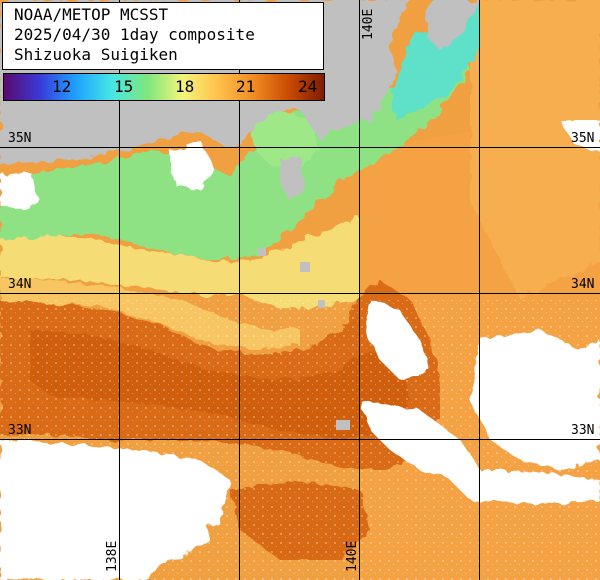 This screenshot has height=580, width=600. I want to click on land-izu-islands, so click(304, 339).